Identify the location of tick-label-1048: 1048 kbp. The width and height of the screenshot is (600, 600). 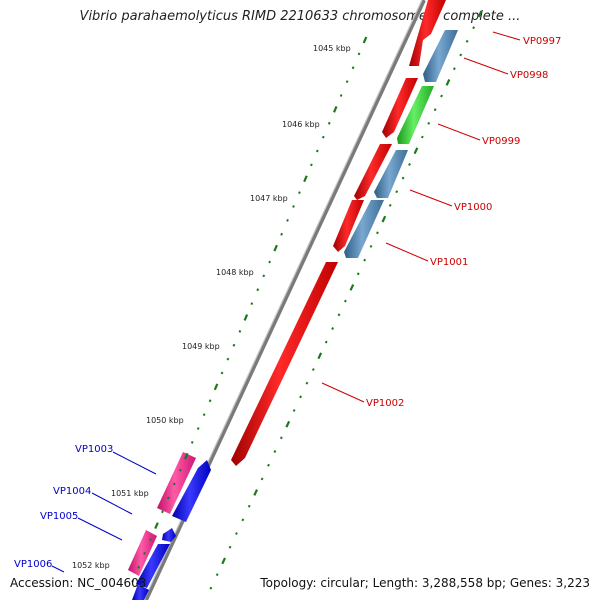
(235, 272).